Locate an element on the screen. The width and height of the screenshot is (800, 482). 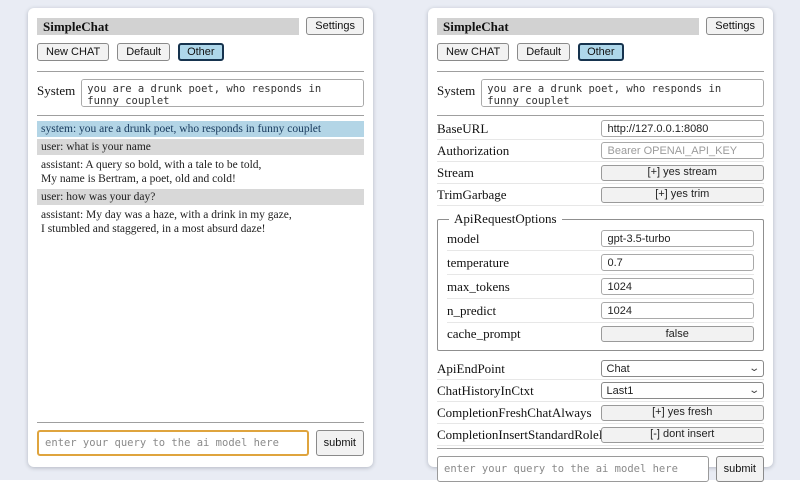
max-tokens-input is located at coordinates (677, 286).